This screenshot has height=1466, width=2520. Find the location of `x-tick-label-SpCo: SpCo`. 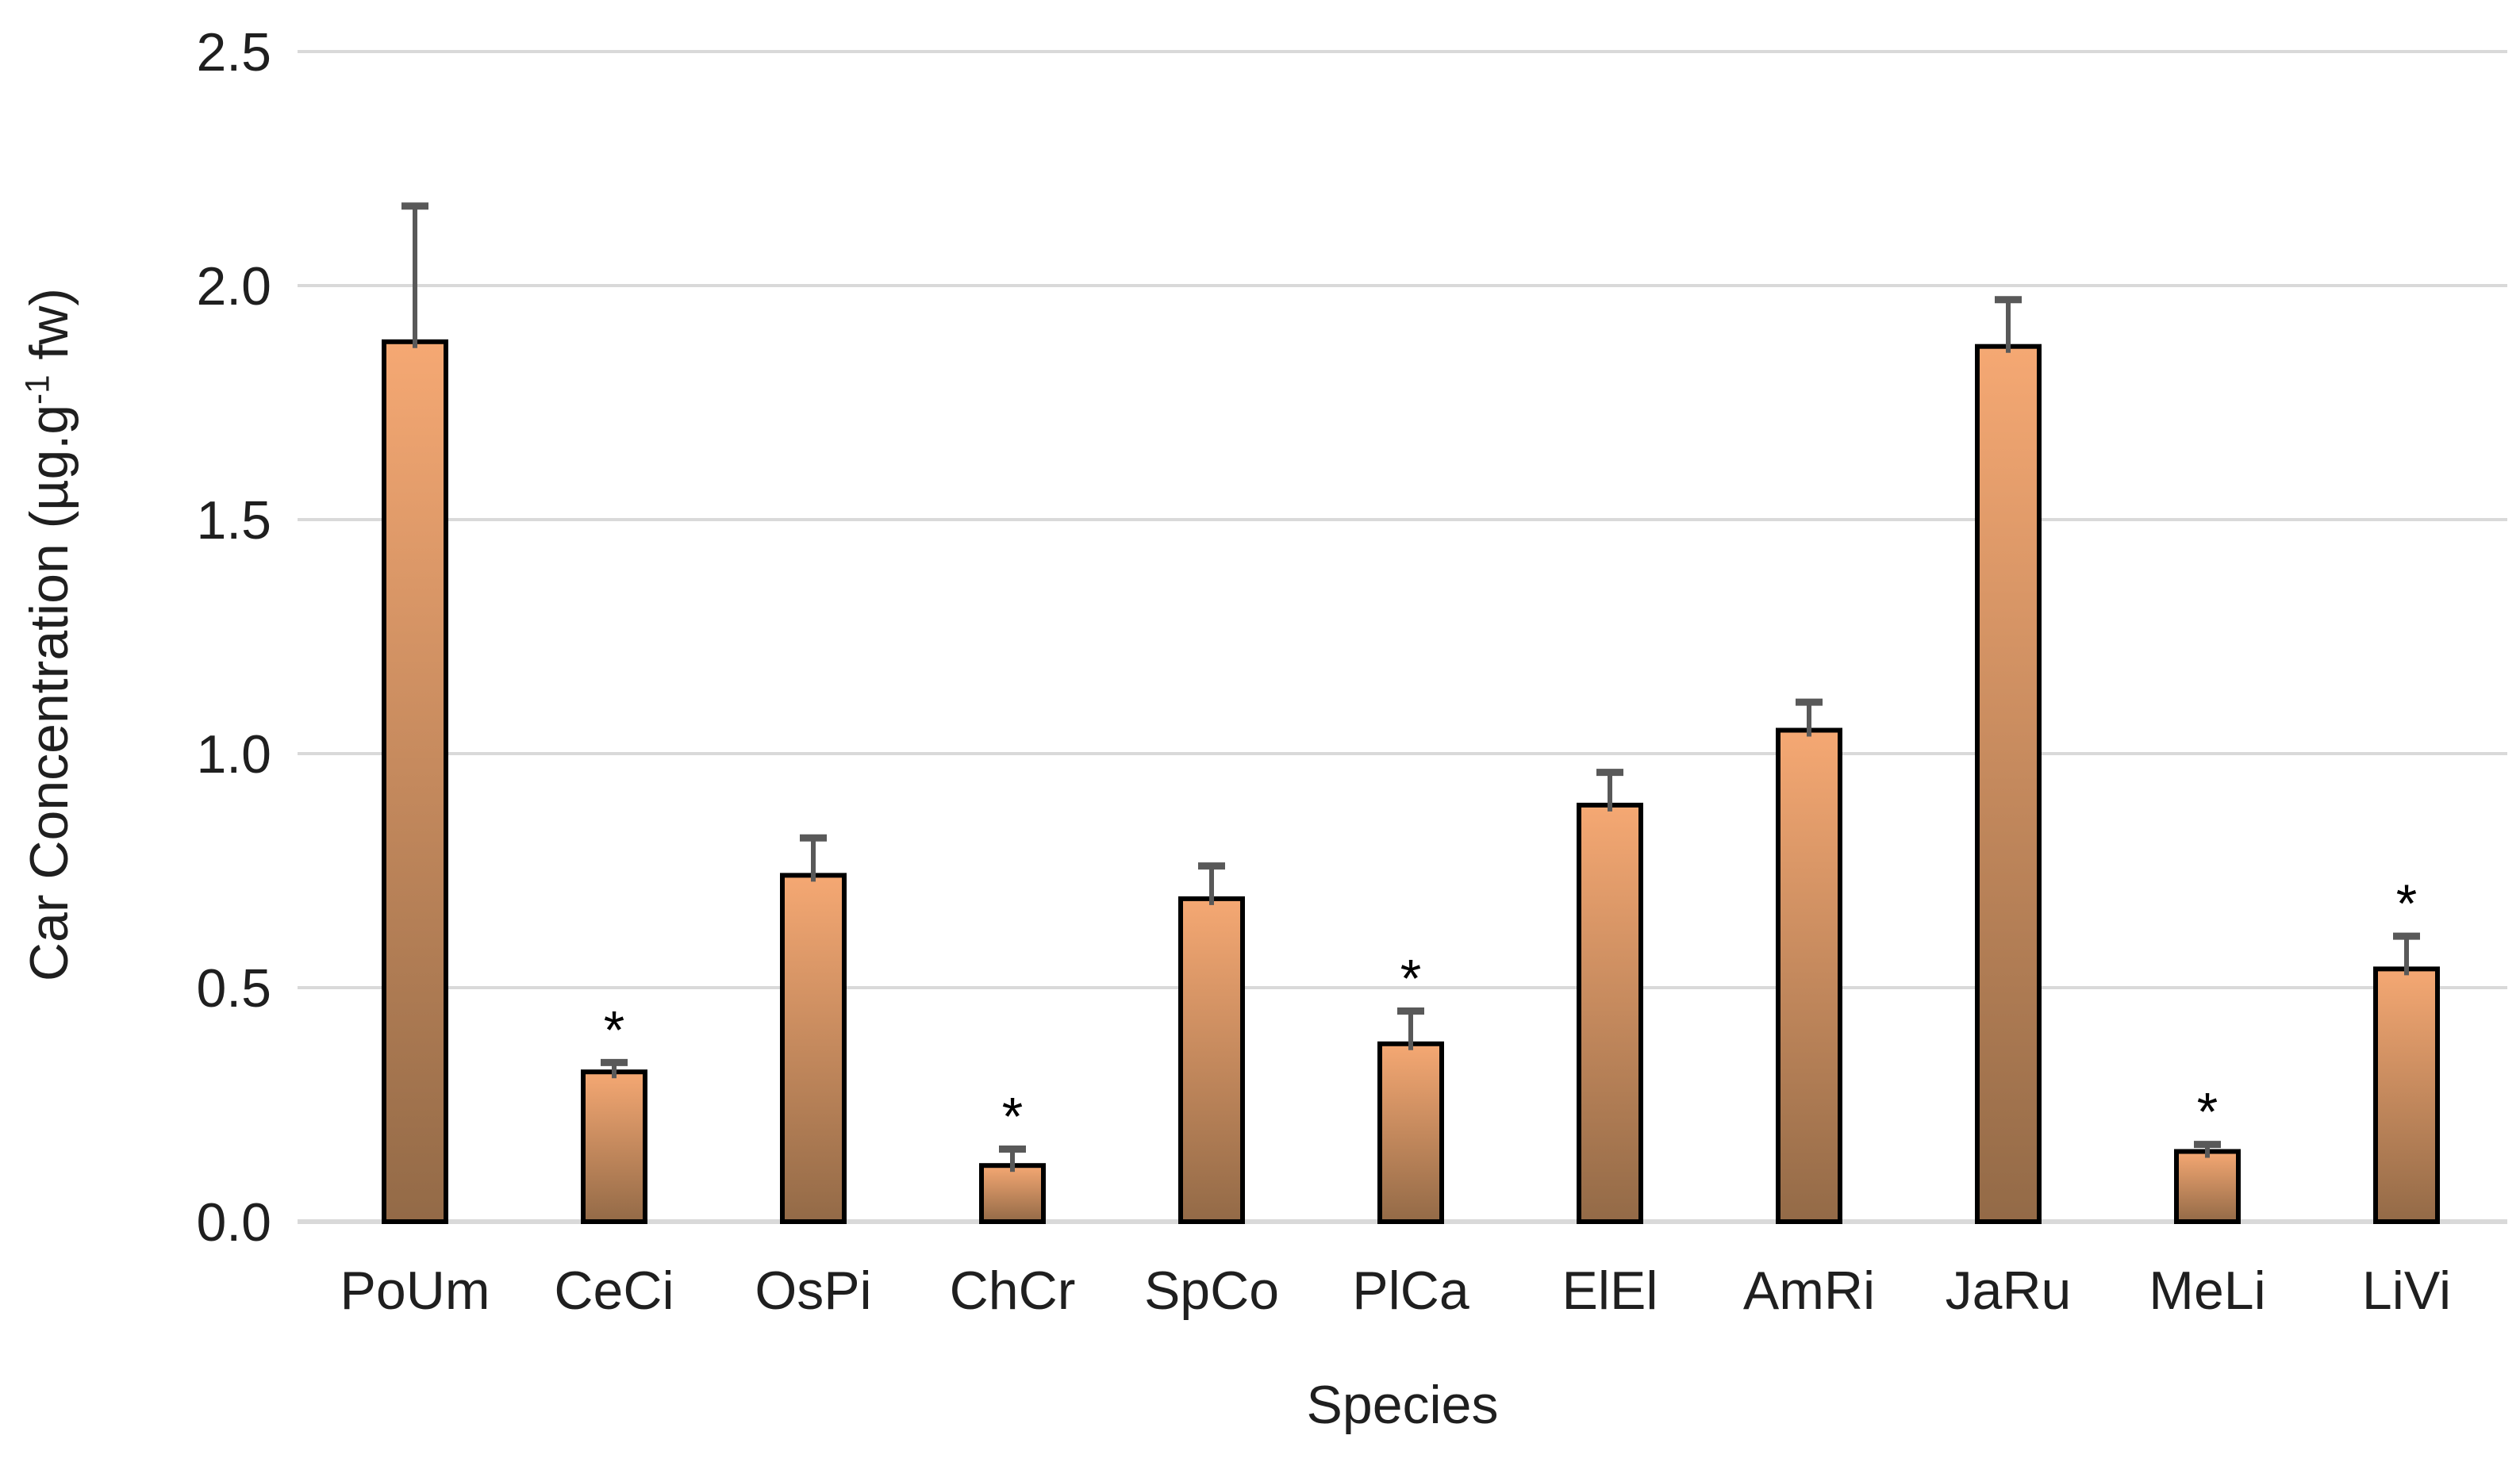

x-tick-label-SpCo: SpCo is located at coordinates (1211, 1291).